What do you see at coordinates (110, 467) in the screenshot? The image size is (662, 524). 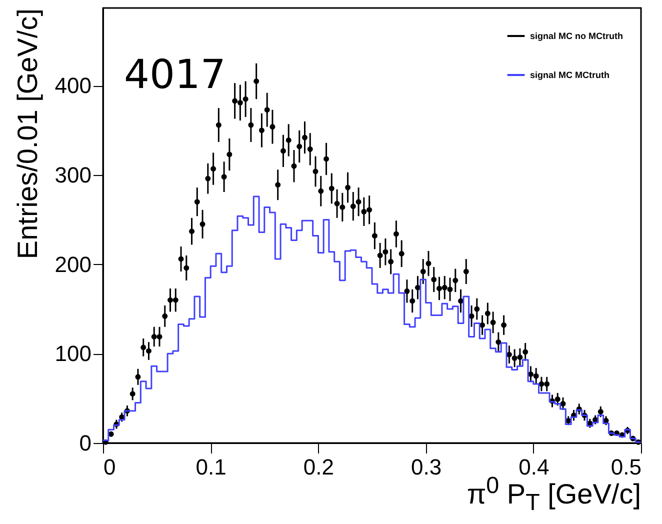 I see `x-tick-label: 0` at bounding box center [110, 467].